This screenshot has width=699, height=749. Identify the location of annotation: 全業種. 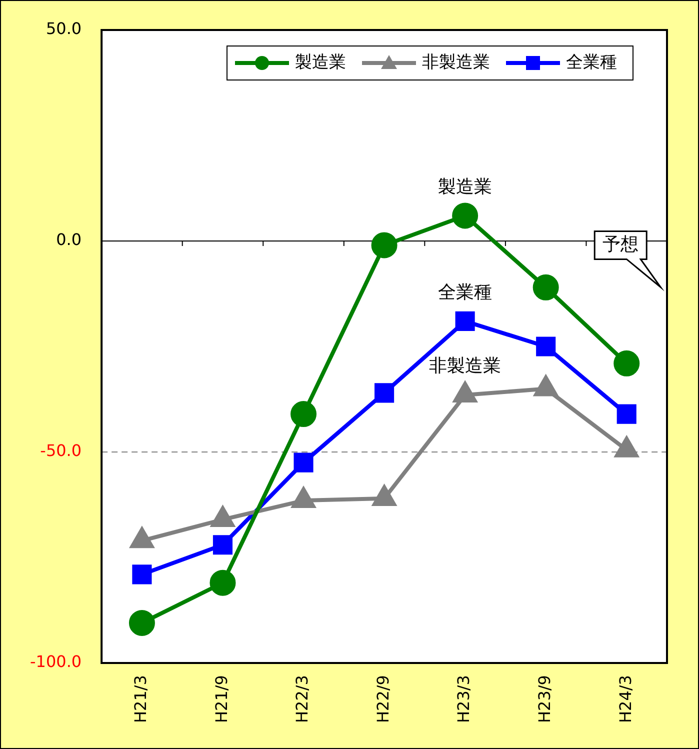
(465, 292).